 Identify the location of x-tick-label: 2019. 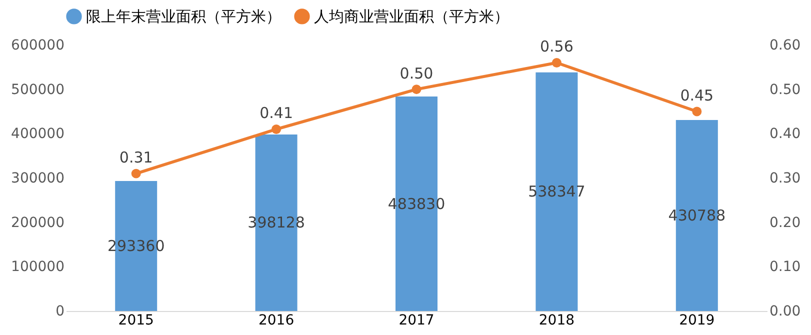
(697, 320).